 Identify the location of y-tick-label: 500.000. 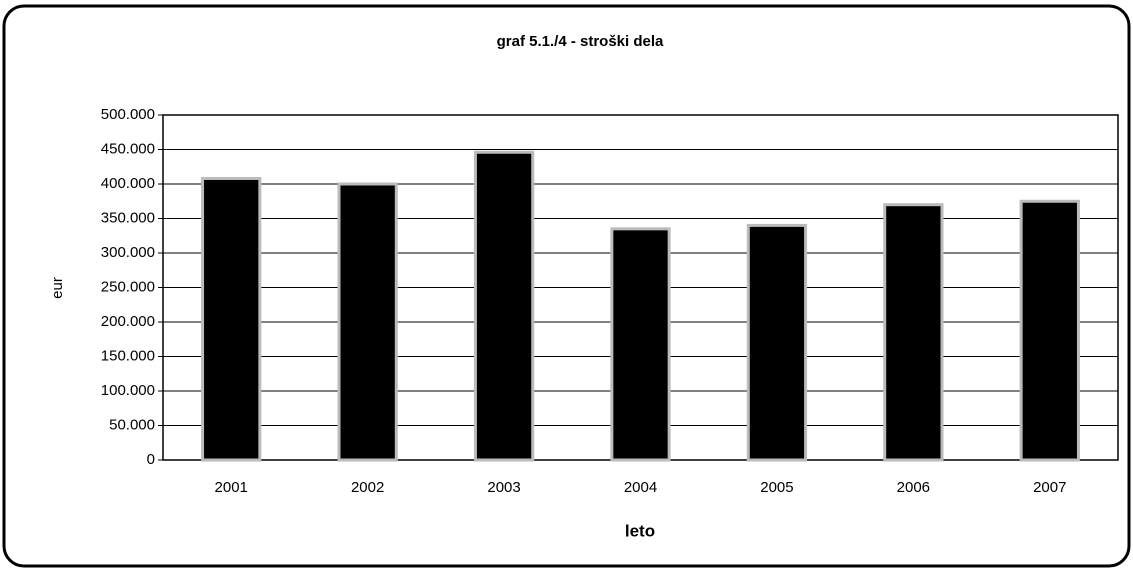
(128, 114).